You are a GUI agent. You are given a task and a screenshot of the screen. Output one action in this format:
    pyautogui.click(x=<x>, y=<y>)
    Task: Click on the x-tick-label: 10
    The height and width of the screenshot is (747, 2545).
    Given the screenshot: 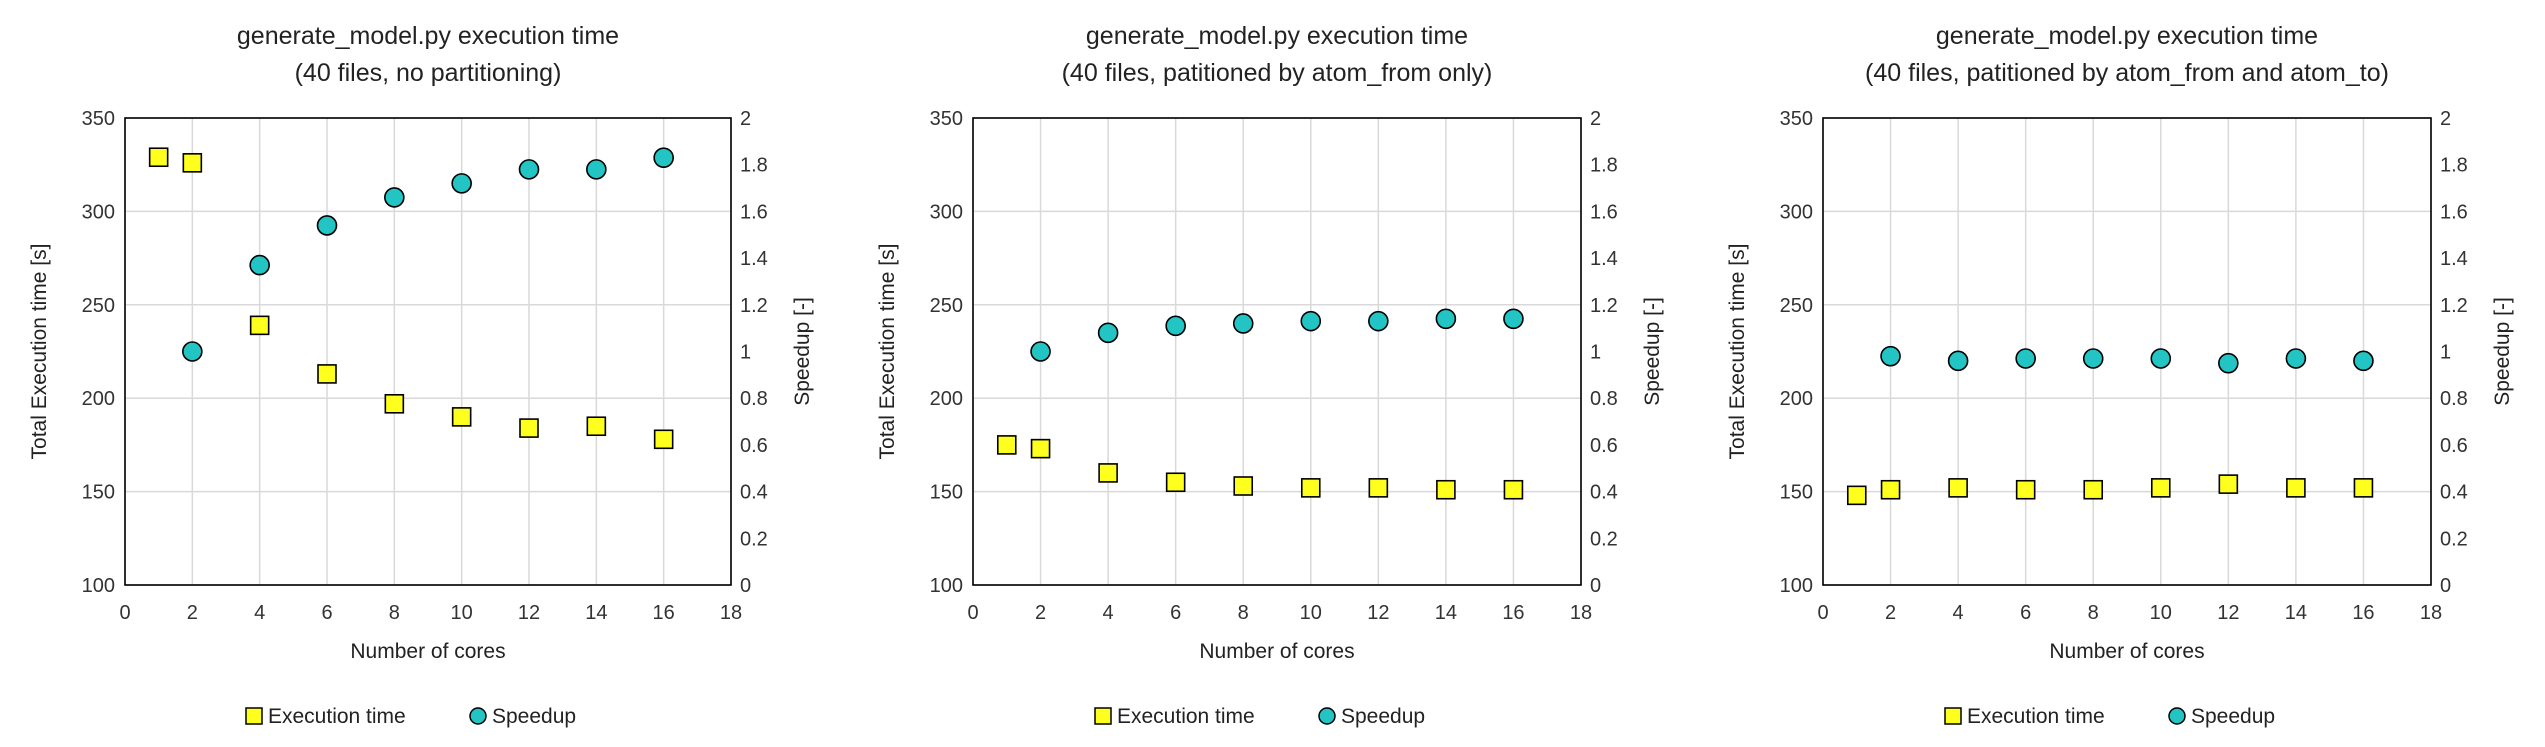 What is the action you would take?
    pyautogui.click(x=1311, y=613)
    